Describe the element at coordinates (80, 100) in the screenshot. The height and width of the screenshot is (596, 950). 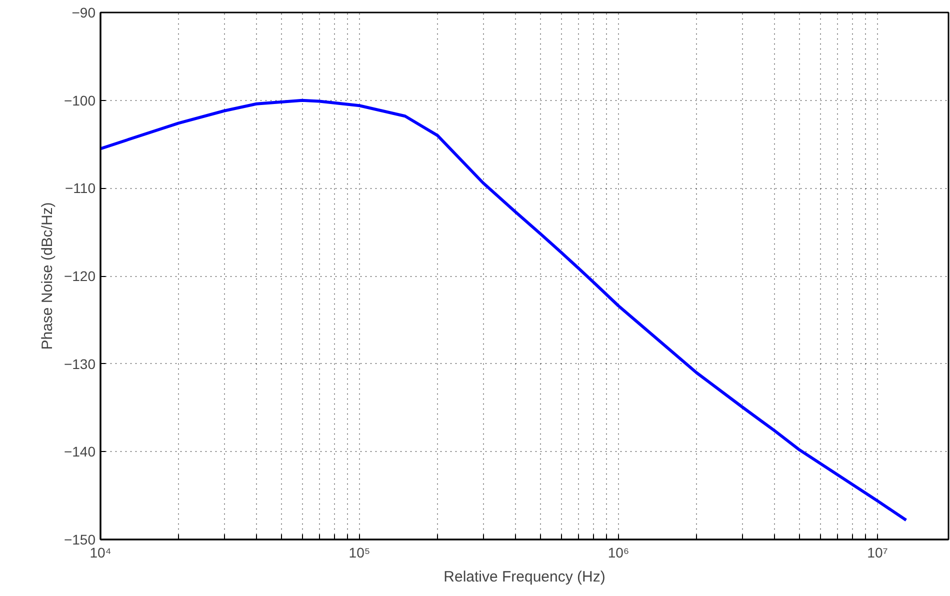
I see `y-tick-label: −100` at that location.